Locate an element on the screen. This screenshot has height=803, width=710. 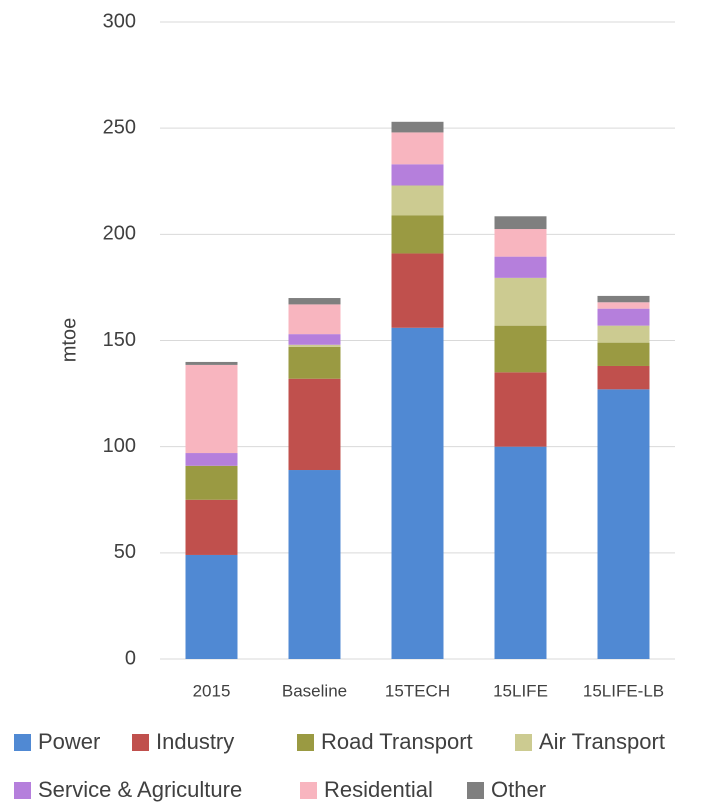
y-tick-label: 300 is located at coordinates (119, 21).